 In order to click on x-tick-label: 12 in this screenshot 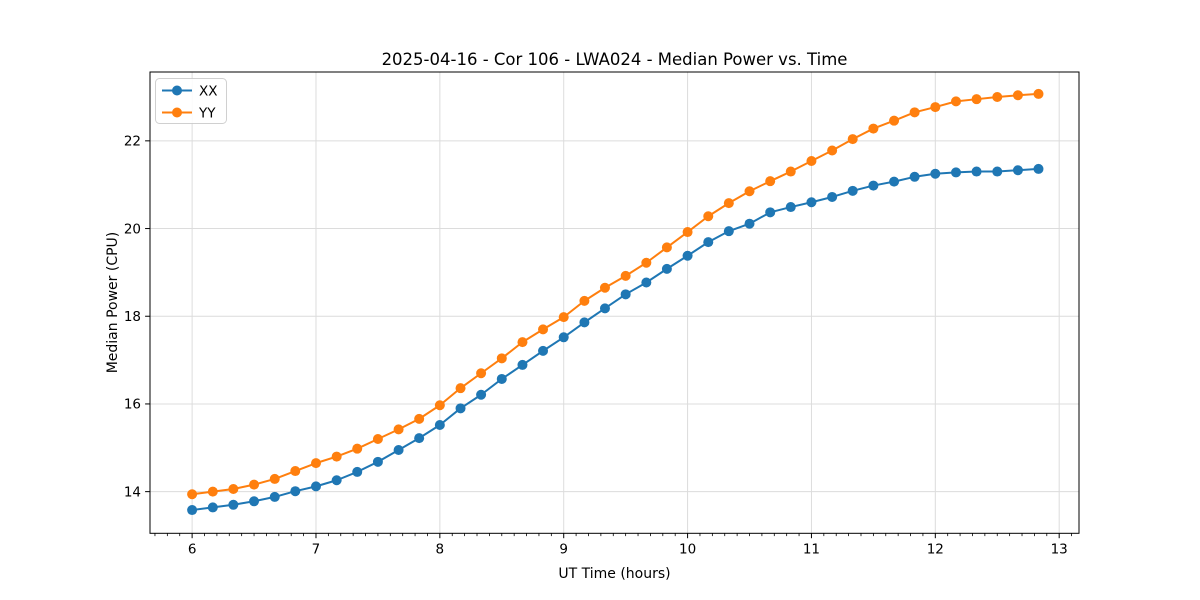, I will do `click(935, 549)`.